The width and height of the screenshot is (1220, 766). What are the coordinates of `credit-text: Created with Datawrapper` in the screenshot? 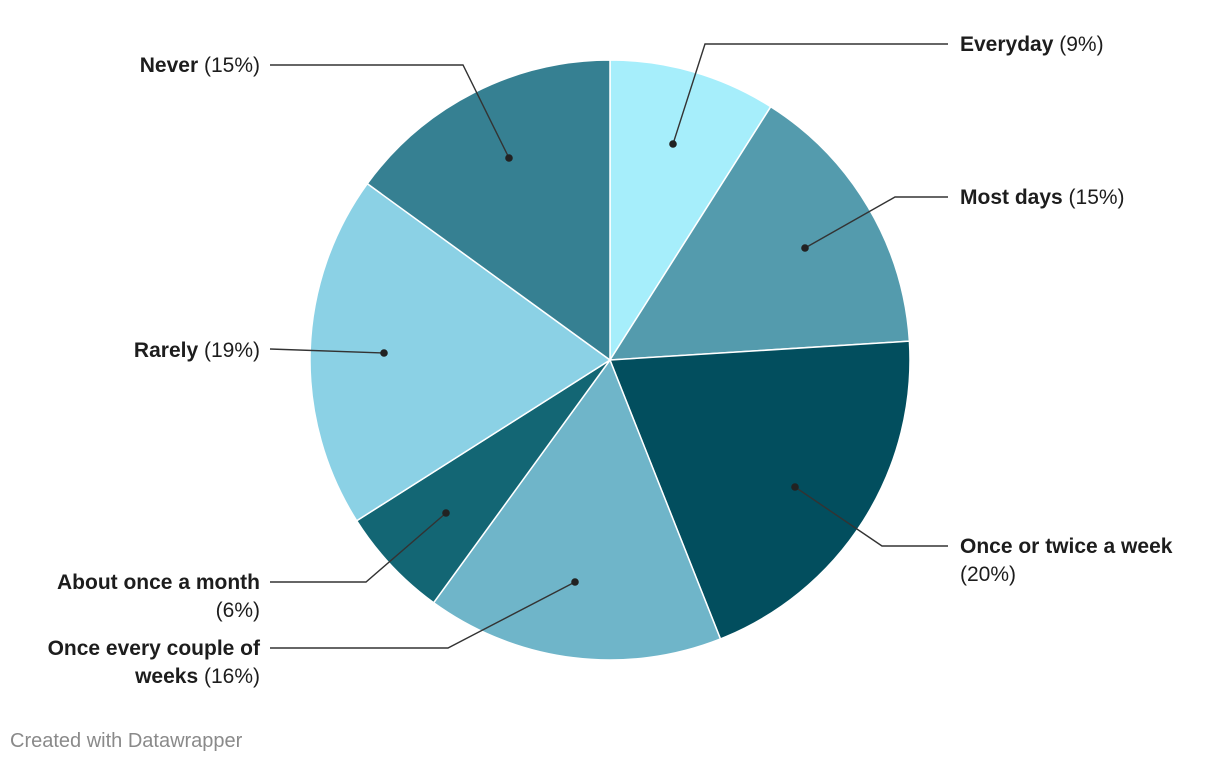 It's located at (126, 741).